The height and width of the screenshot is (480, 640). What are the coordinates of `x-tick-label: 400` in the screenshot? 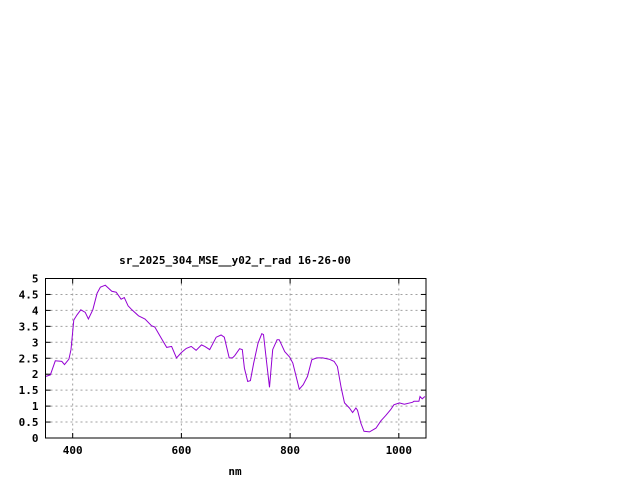 It's located at (73, 450).